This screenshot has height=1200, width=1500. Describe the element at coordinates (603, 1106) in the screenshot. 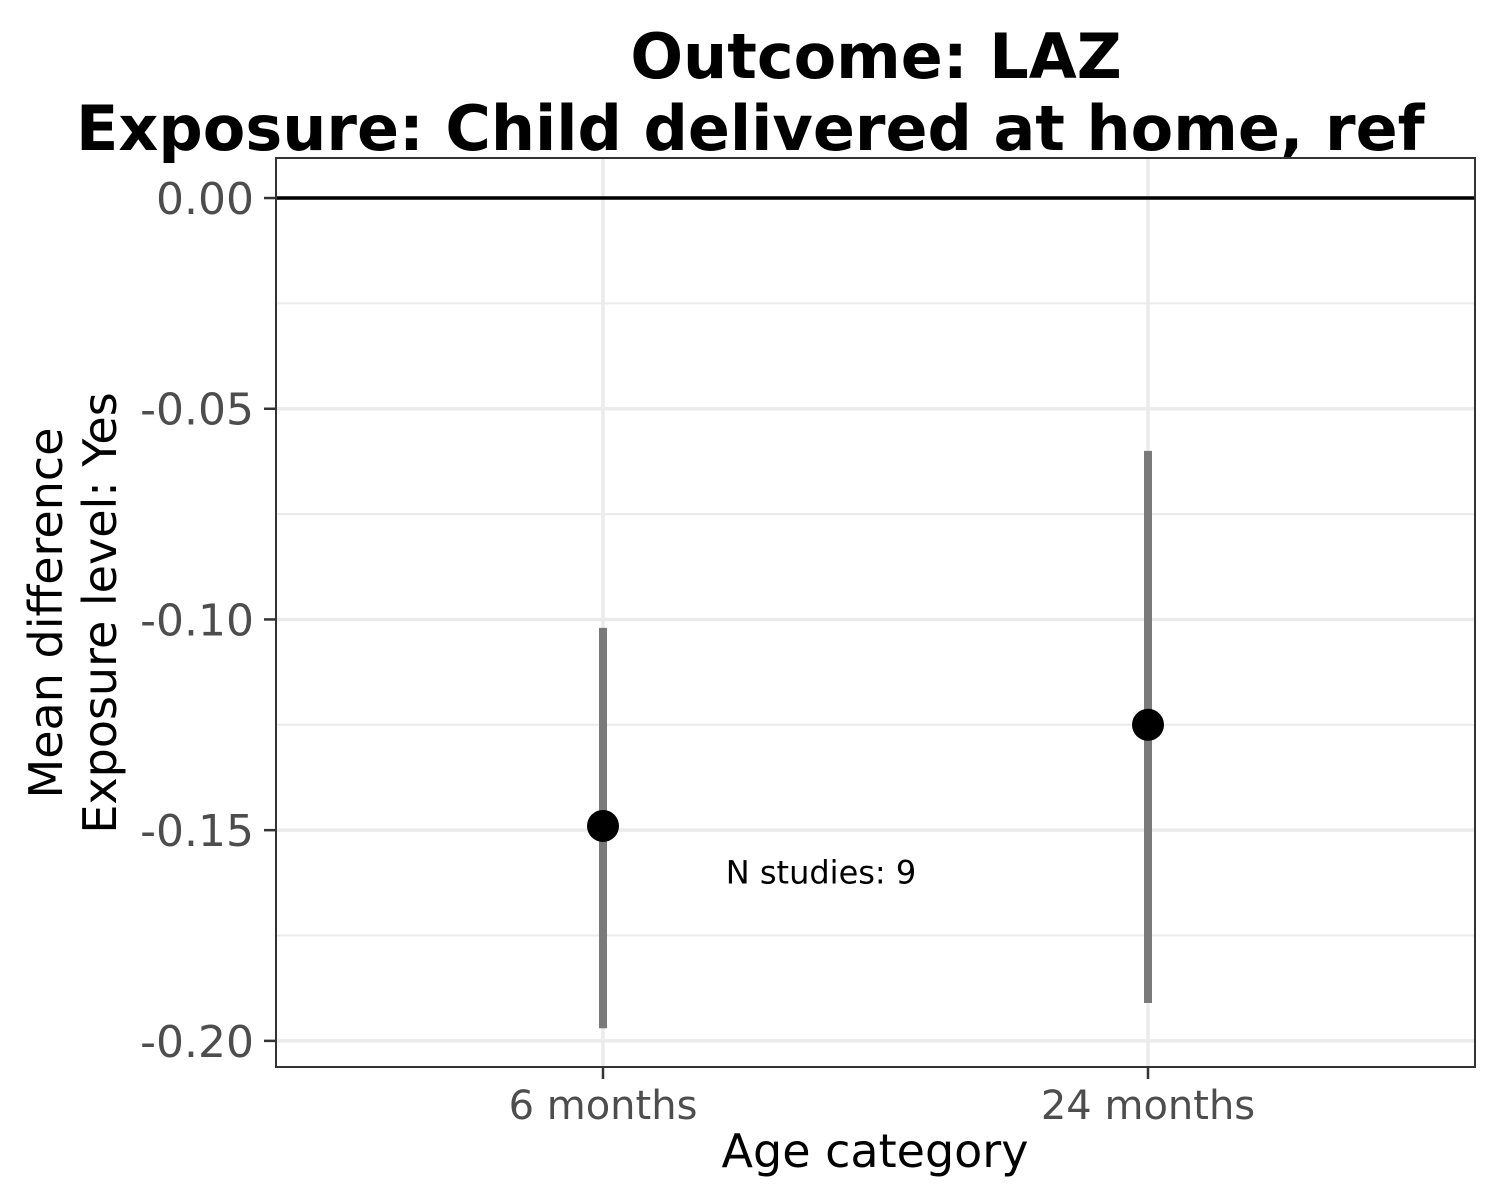

I see `x-tick-label: 6 months` at that location.